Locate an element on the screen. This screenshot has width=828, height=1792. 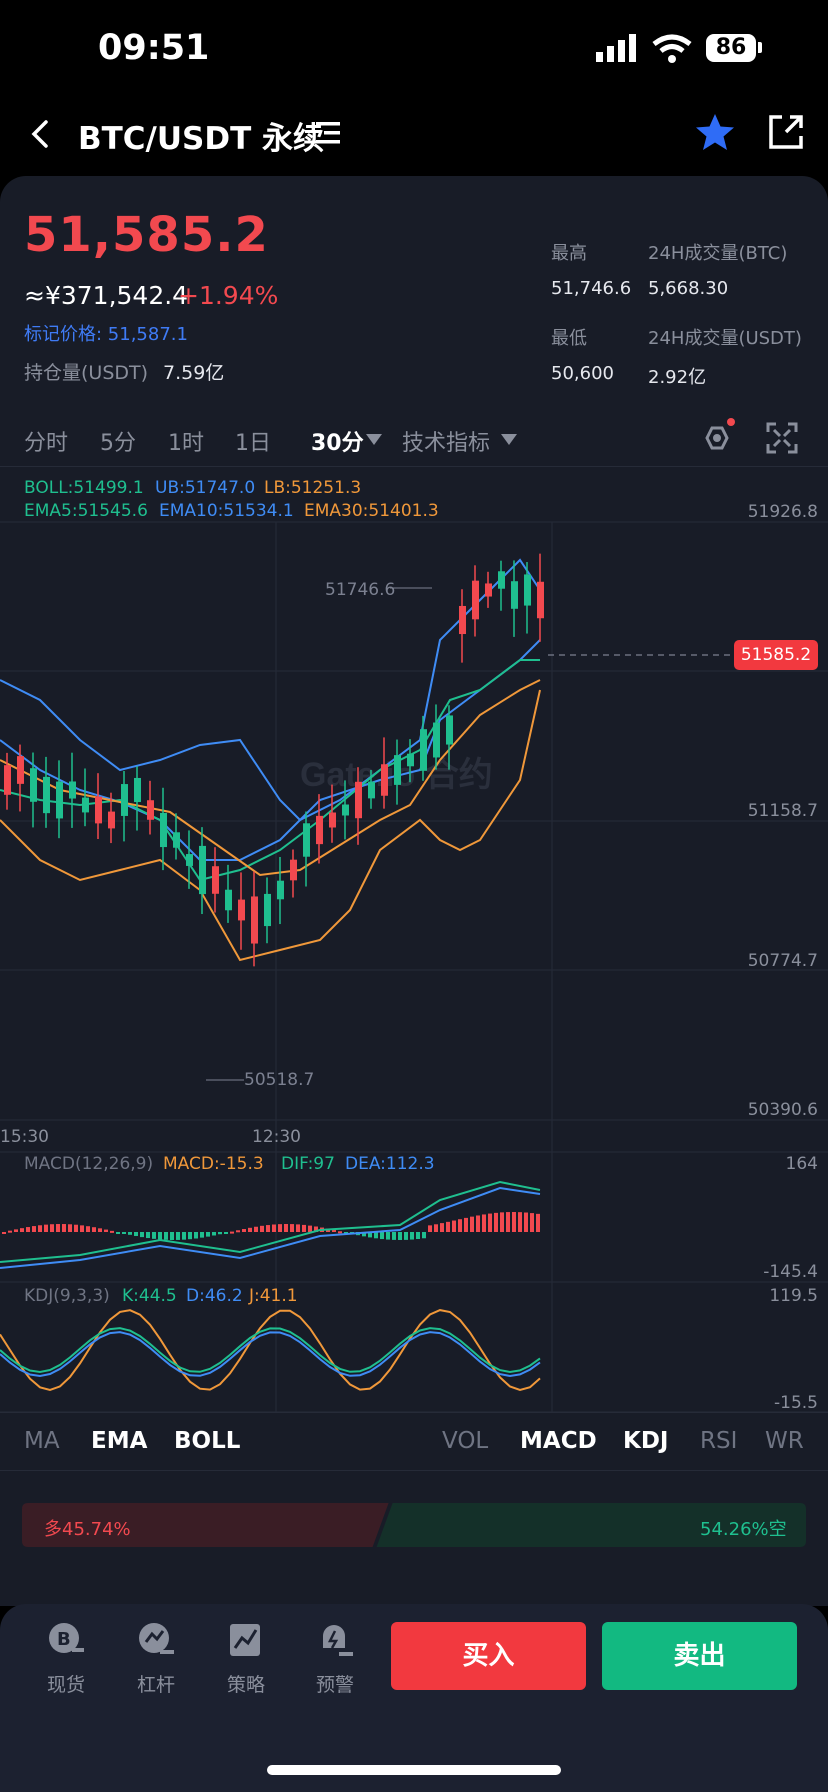
tab-rsi: RSI is located at coordinates (719, 1441).